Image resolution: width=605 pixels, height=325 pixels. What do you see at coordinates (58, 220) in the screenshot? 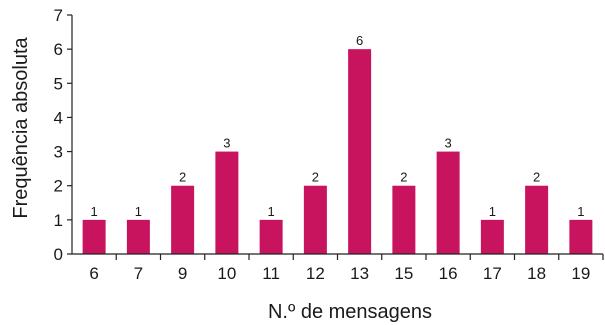
I see `y-tick-label: 1` at bounding box center [58, 220].